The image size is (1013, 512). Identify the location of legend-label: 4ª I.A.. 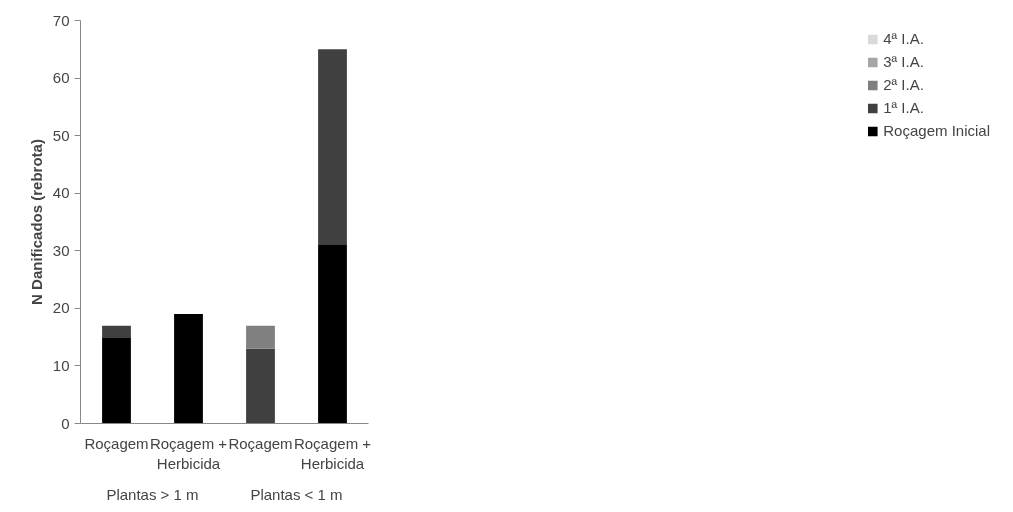
(903, 38).